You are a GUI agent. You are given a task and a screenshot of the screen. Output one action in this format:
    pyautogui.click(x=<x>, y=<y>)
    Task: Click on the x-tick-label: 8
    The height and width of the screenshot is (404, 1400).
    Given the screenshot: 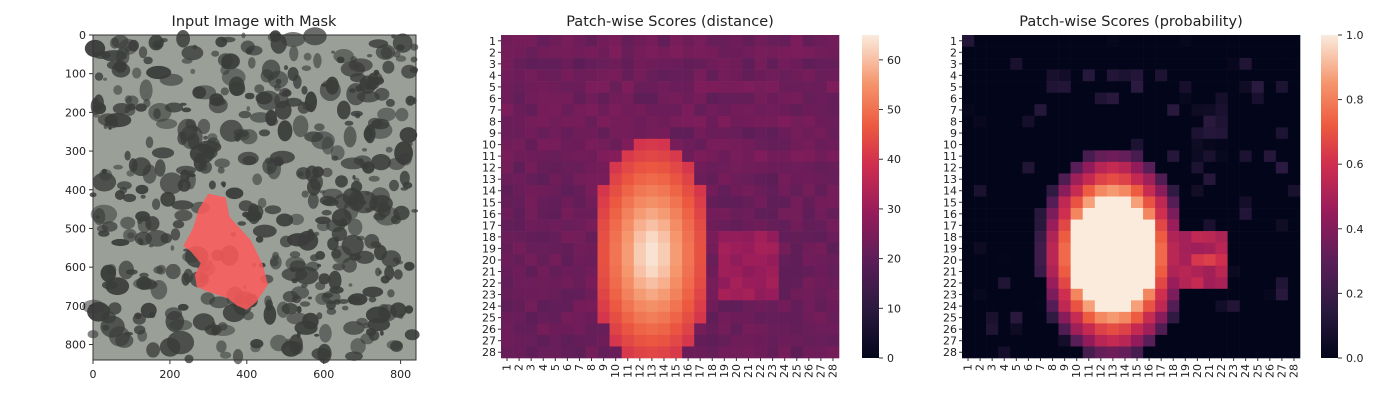 What is the action you would take?
    pyautogui.click(x=591, y=367)
    